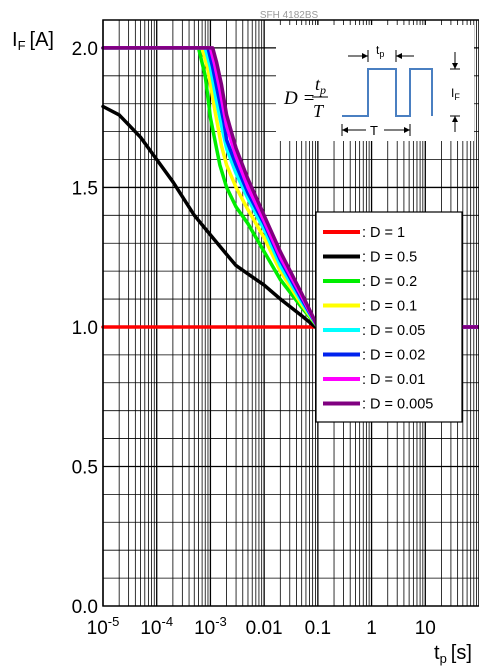 This screenshot has height=668, width=479. I want to click on inset-if-arrowhead-bottom, so click(455, 119).